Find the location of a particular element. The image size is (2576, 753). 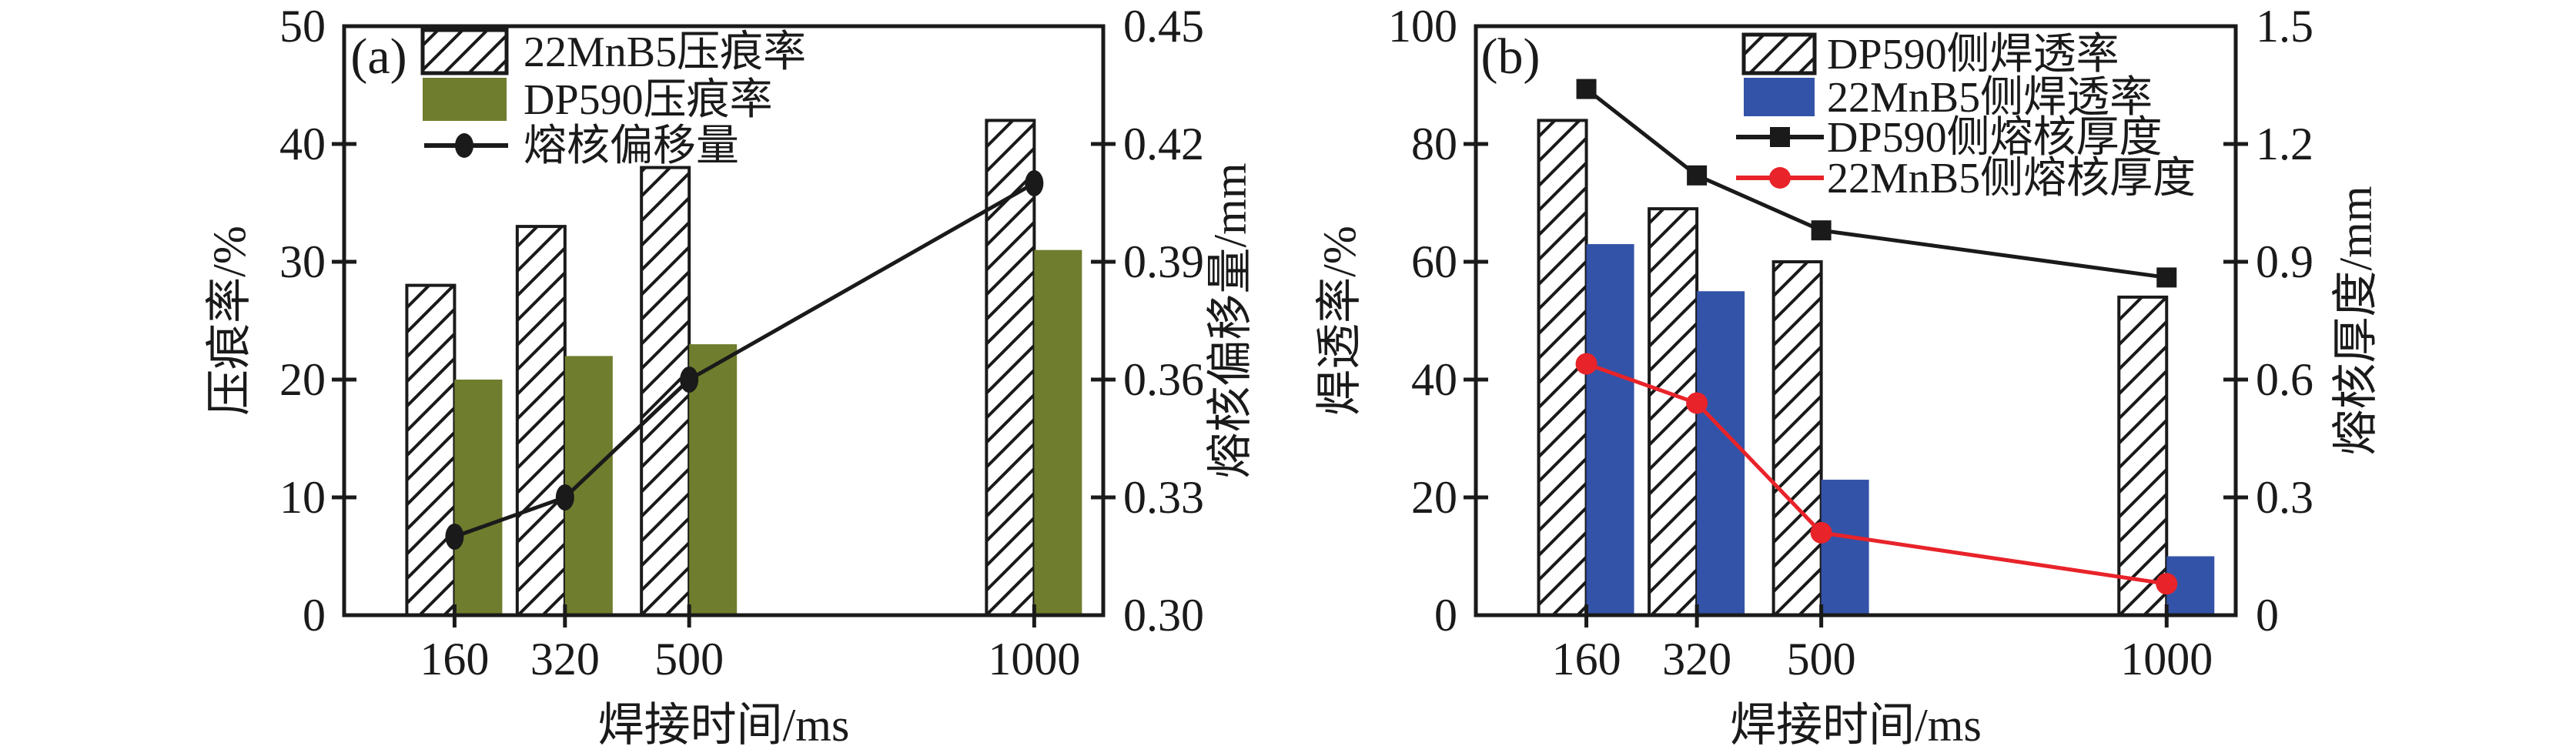

marker-circle-22MnB5侧熔核厚度-320 is located at coordinates (1697, 403).